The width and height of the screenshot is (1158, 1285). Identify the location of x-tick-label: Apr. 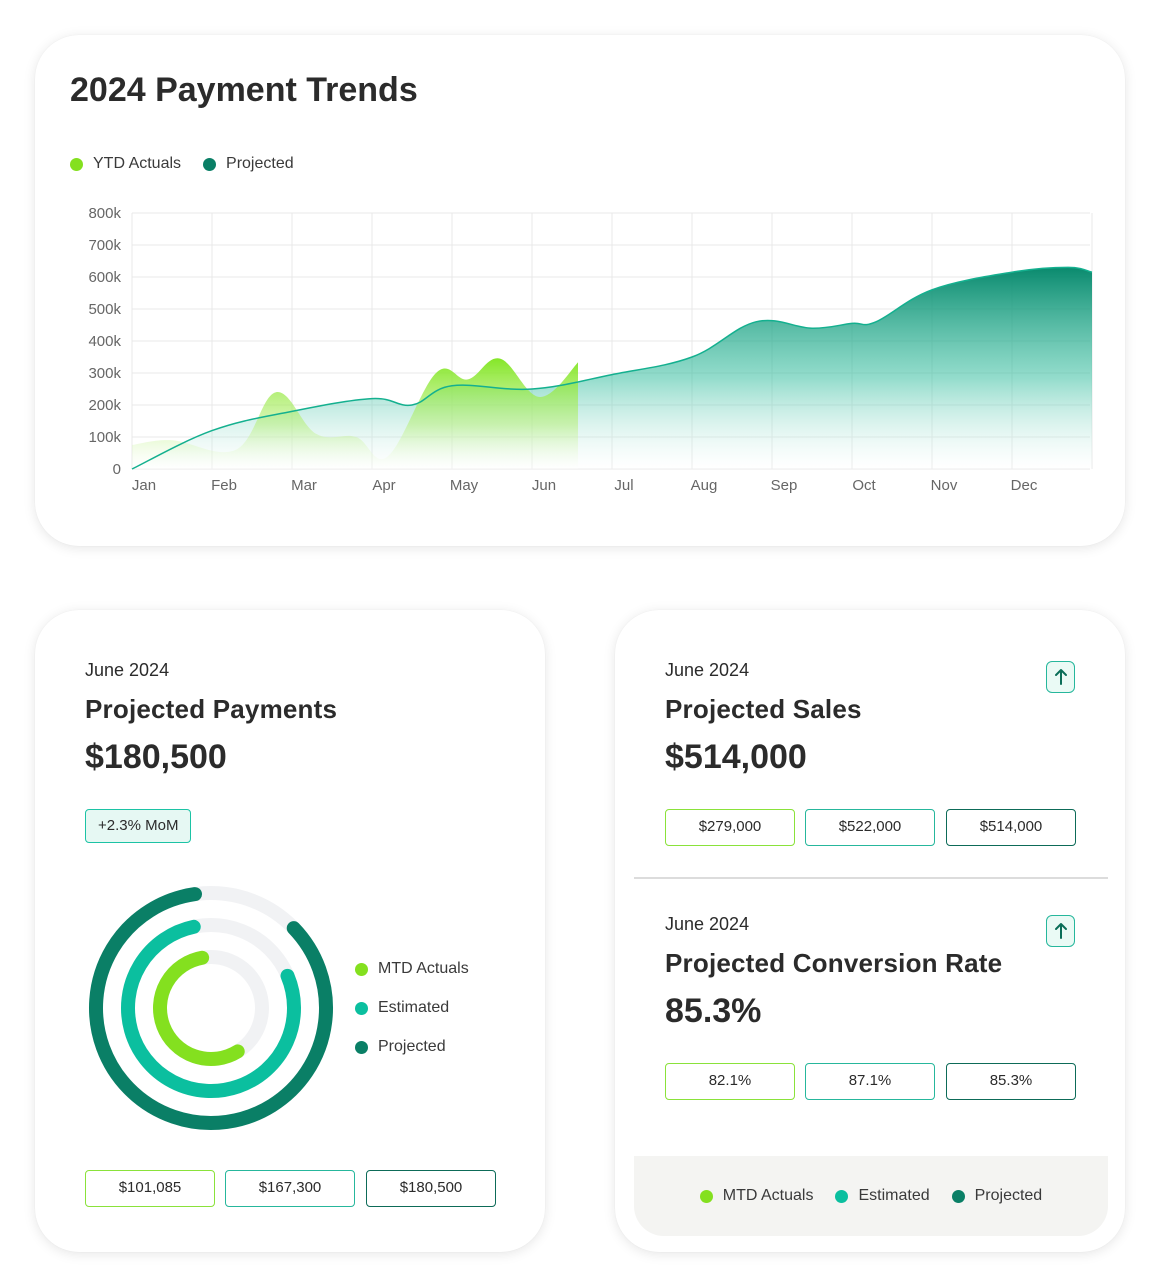
(383, 485).